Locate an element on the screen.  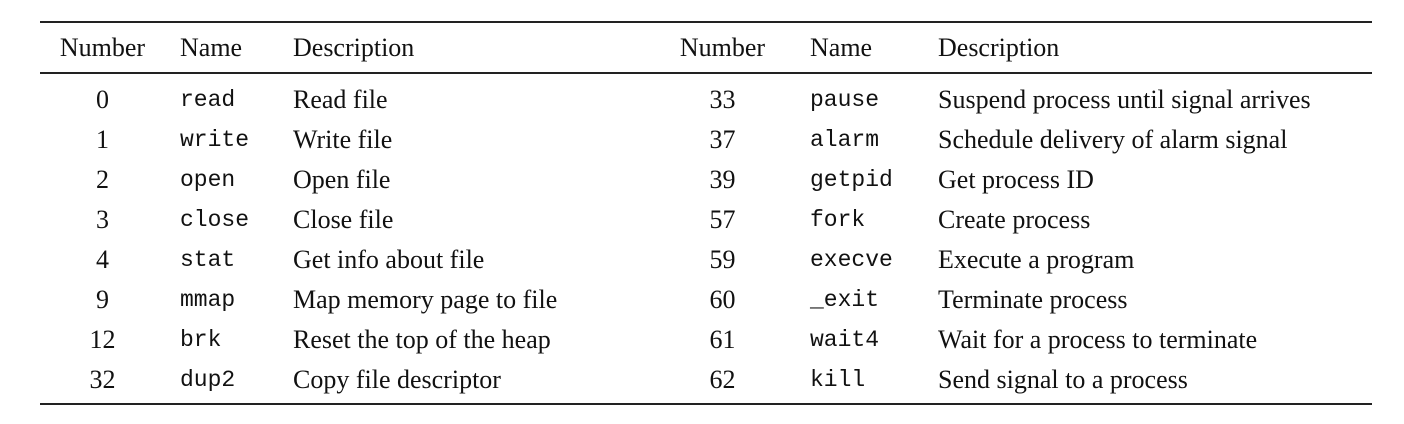
syscall-number: 57 is located at coordinates (722, 219).